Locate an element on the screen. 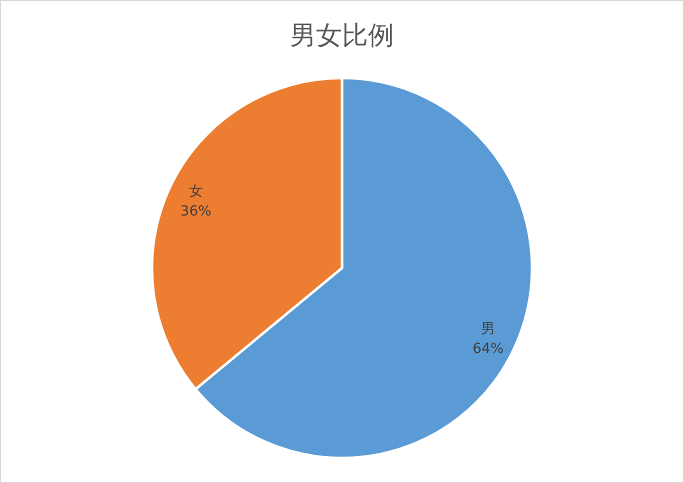 The height and width of the screenshot is (483, 684). data-label: 64% is located at coordinates (488, 348).